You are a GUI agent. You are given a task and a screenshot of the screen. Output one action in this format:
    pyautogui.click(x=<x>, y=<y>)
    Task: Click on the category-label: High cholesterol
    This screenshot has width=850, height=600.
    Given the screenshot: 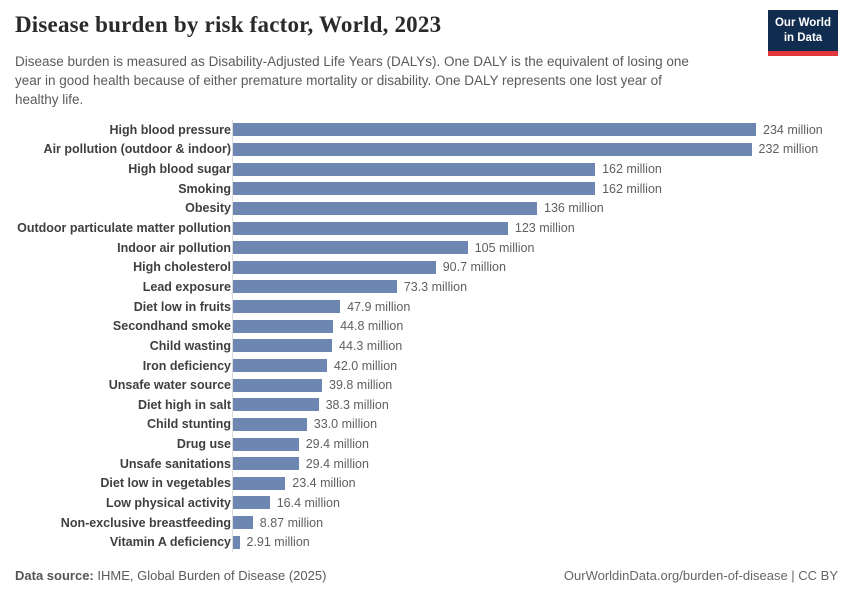 What is the action you would take?
    pyautogui.click(x=182, y=267)
    